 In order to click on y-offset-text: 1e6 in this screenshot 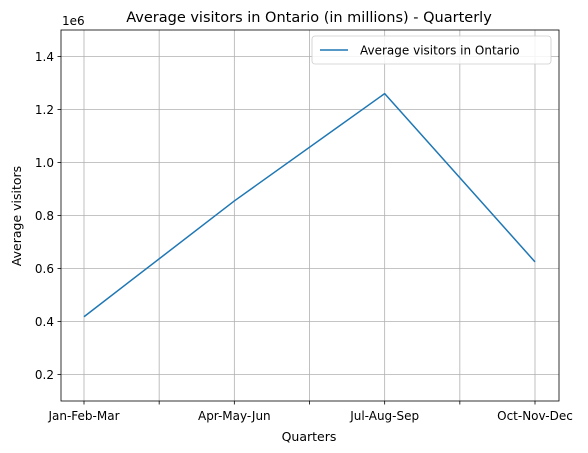, I will do `click(73, 21)`.